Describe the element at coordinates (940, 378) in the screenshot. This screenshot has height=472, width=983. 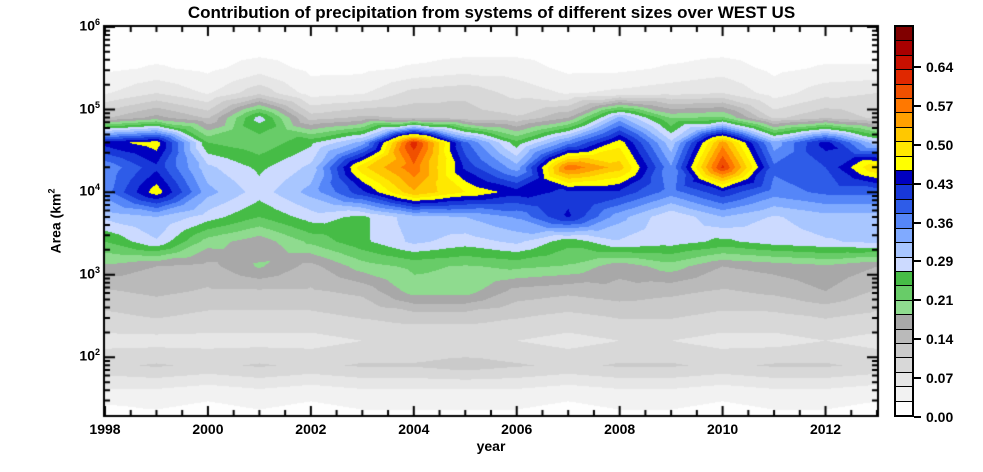
I see `colorbar-tick-label: 0.07` at that location.